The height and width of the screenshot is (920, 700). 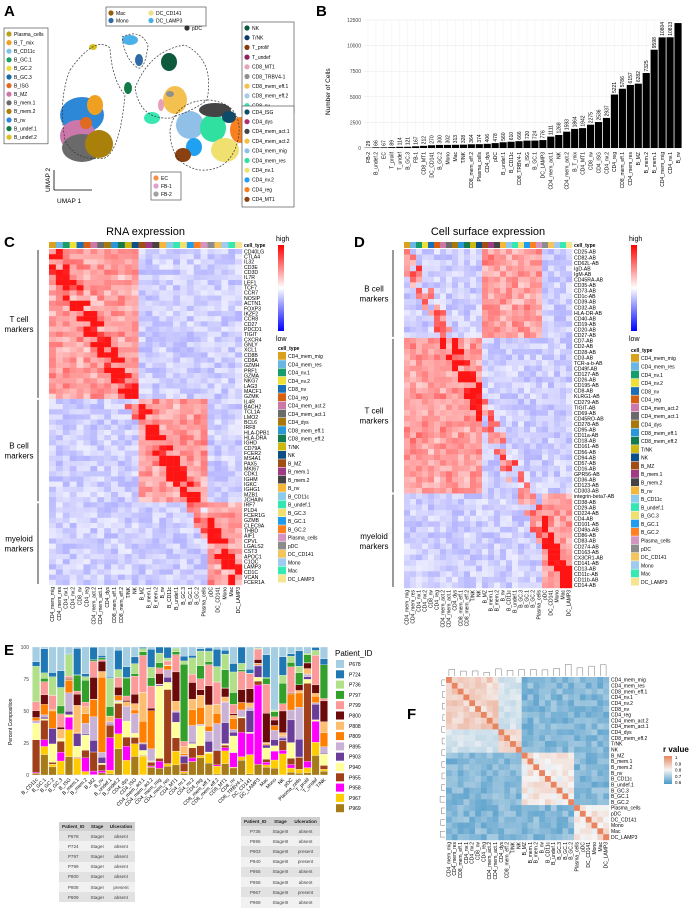 What do you see at coordinates (586, 486) in the screenshot?
I see `row-label: CD123-AB` at bounding box center [586, 486].